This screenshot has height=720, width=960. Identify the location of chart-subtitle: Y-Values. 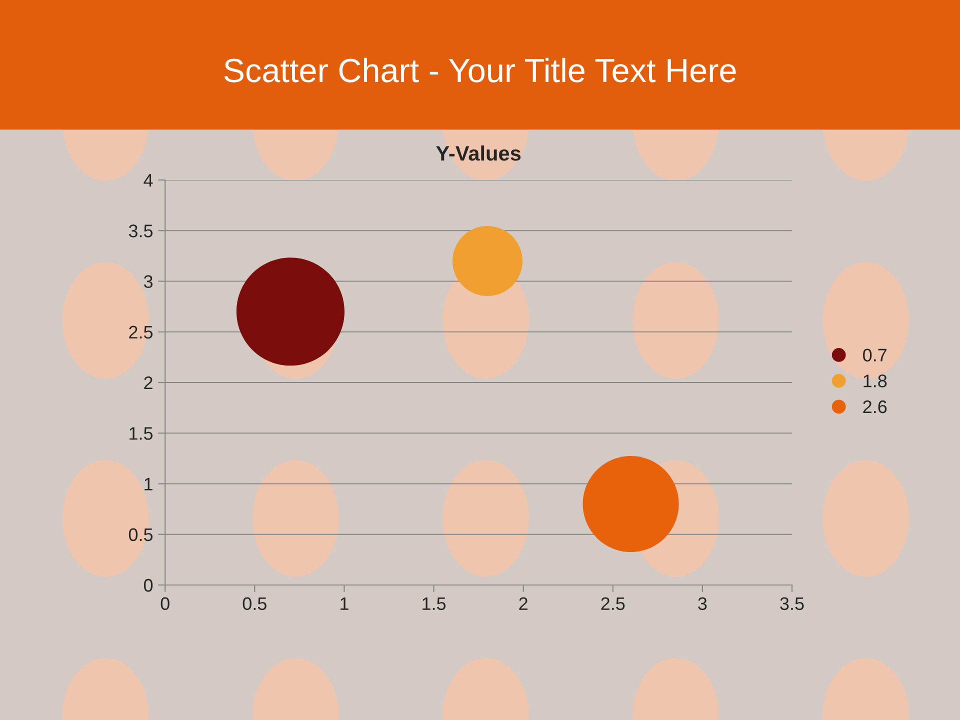
(478, 153).